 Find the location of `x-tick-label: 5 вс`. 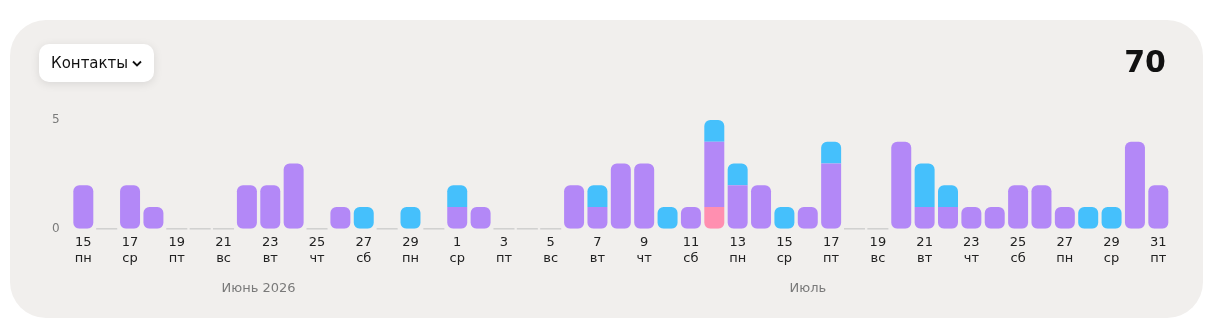

x-tick-label: 5 вс is located at coordinates (551, 249).